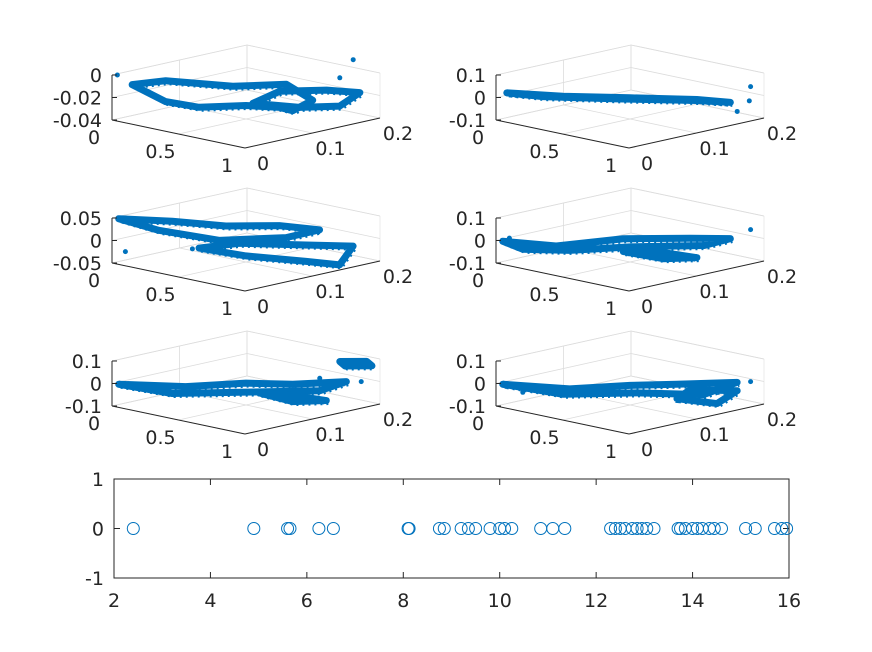 This screenshot has width=872, height=652. Describe the element at coordinates (77, 121) in the screenshot. I see `z-tick-label: -0.04` at that location.